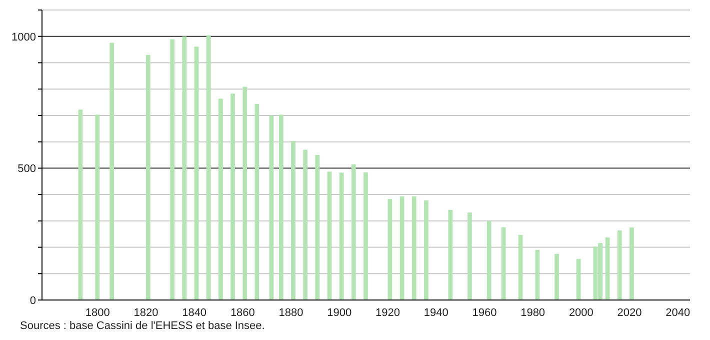 The image size is (710, 340). What do you see at coordinates (436, 312) in the screenshot?
I see `x-tick-label: 1940` at bounding box center [436, 312].